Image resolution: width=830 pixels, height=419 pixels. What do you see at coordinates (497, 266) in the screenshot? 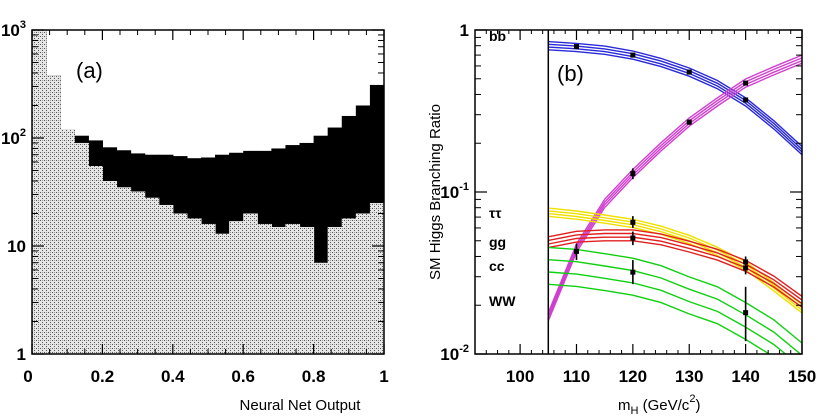
I see `channel-label-cc: cc` at bounding box center [497, 266].